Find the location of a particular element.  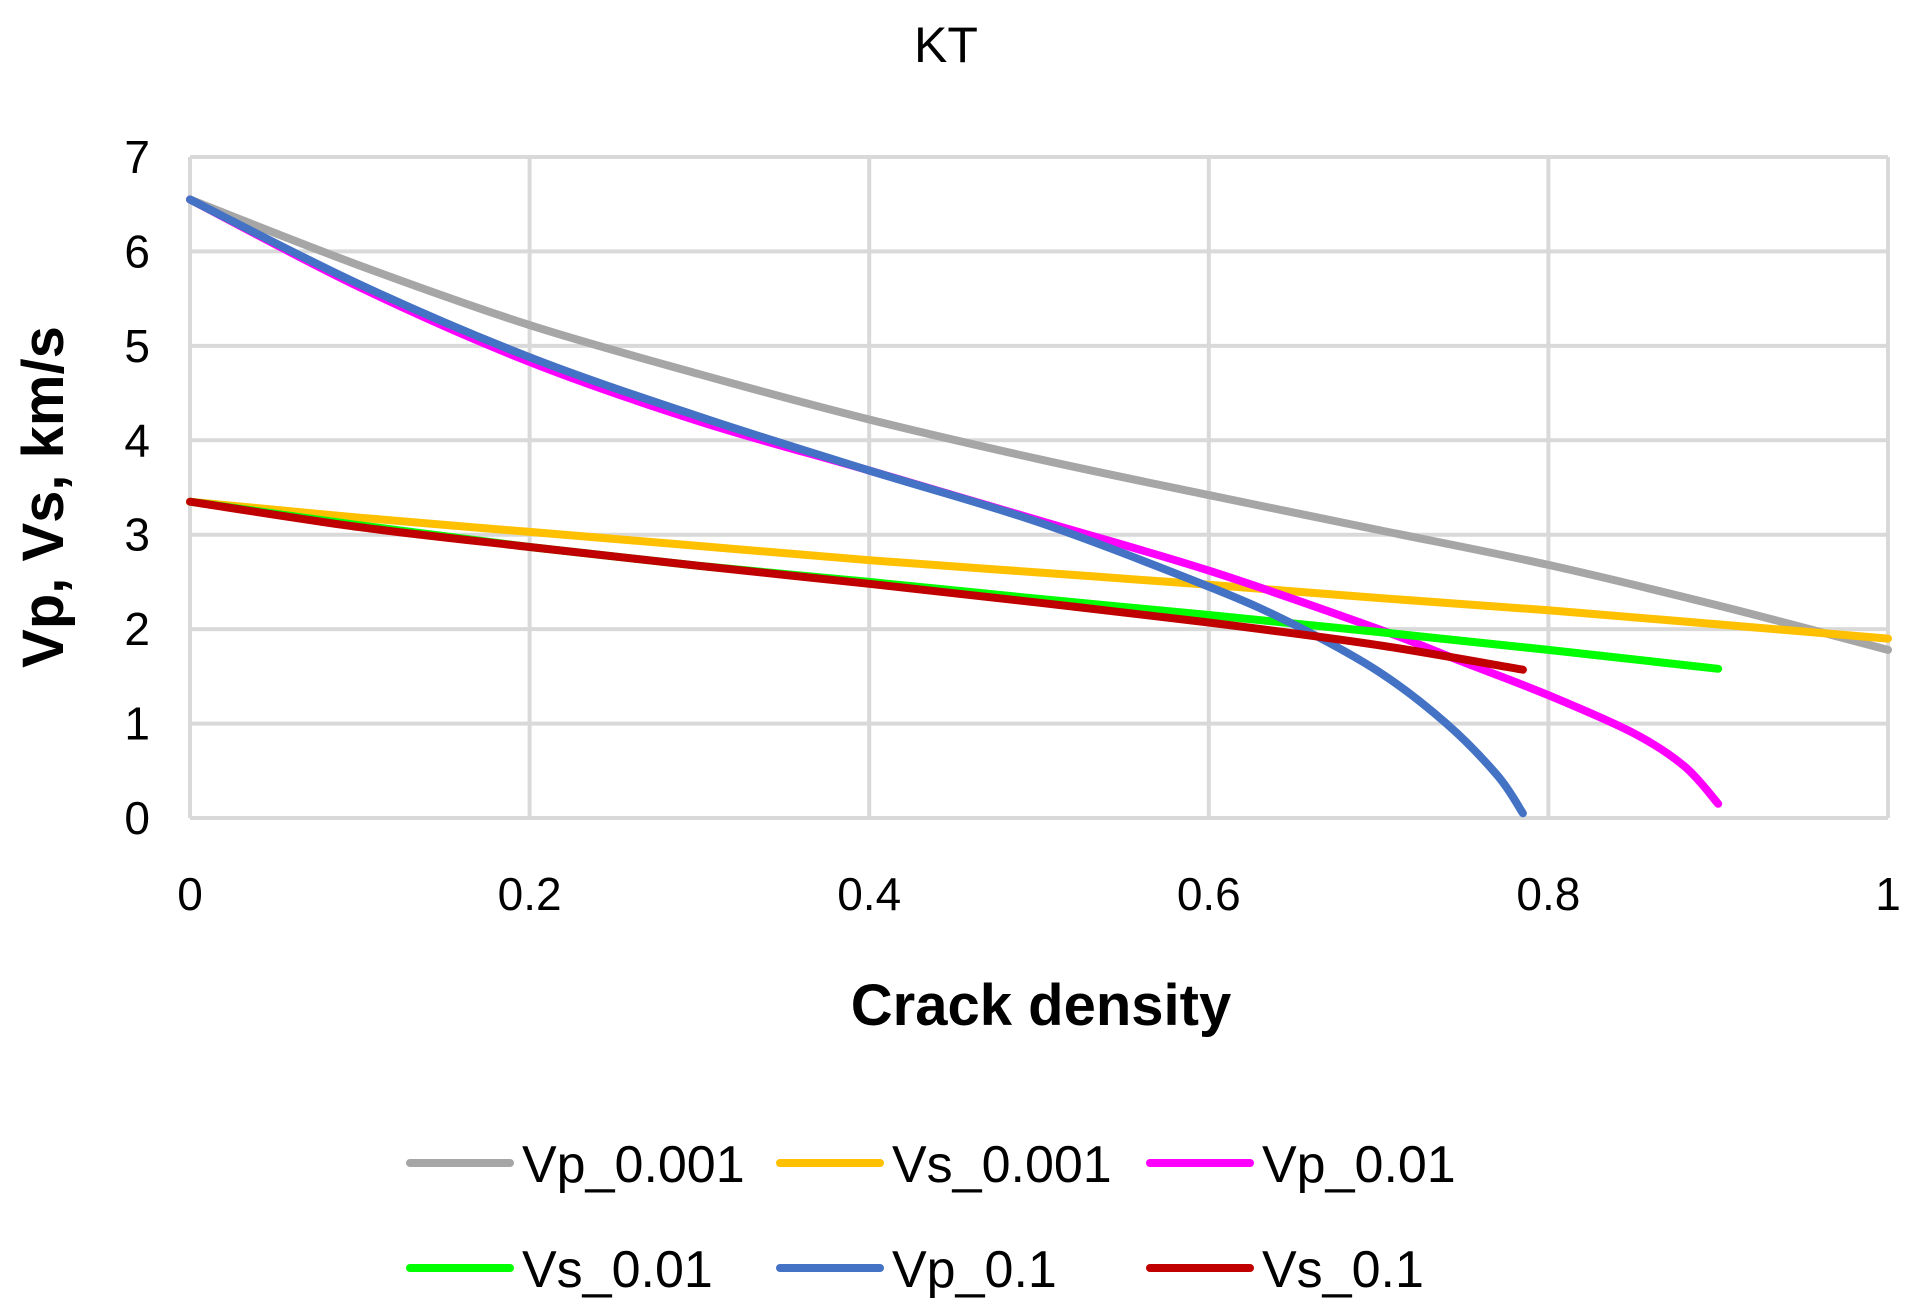

legend-label-vp-0-1: Vp_0.1 is located at coordinates (974, 1270).